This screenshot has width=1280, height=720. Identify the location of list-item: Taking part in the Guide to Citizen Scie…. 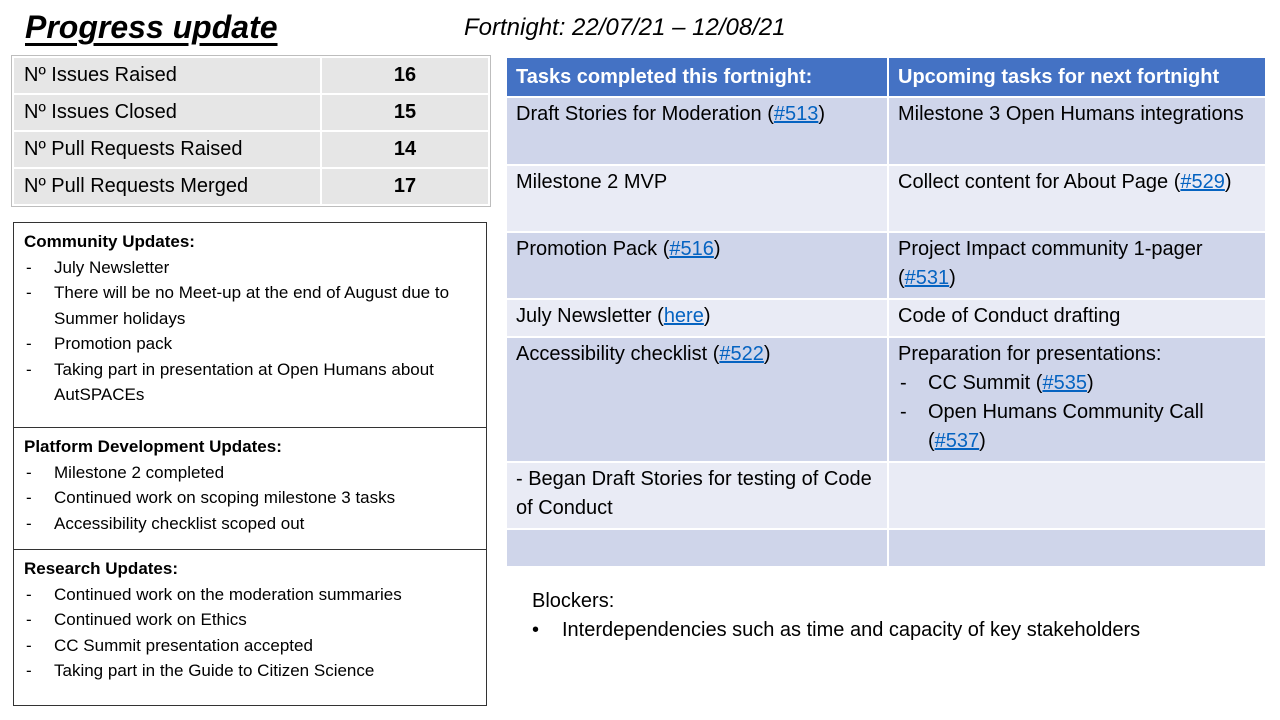
(250, 671).